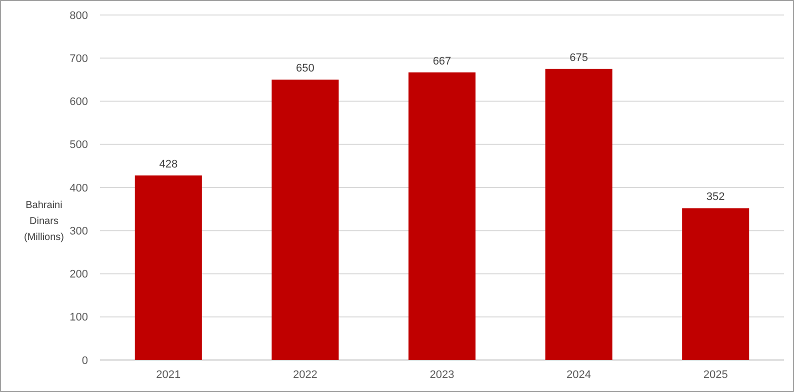 Image resolution: width=794 pixels, height=392 pixels. What do you see at coordinates (168, 375) in the screenshot?
I see `x-tick-label: 2021` at bounding box center [168, 375].